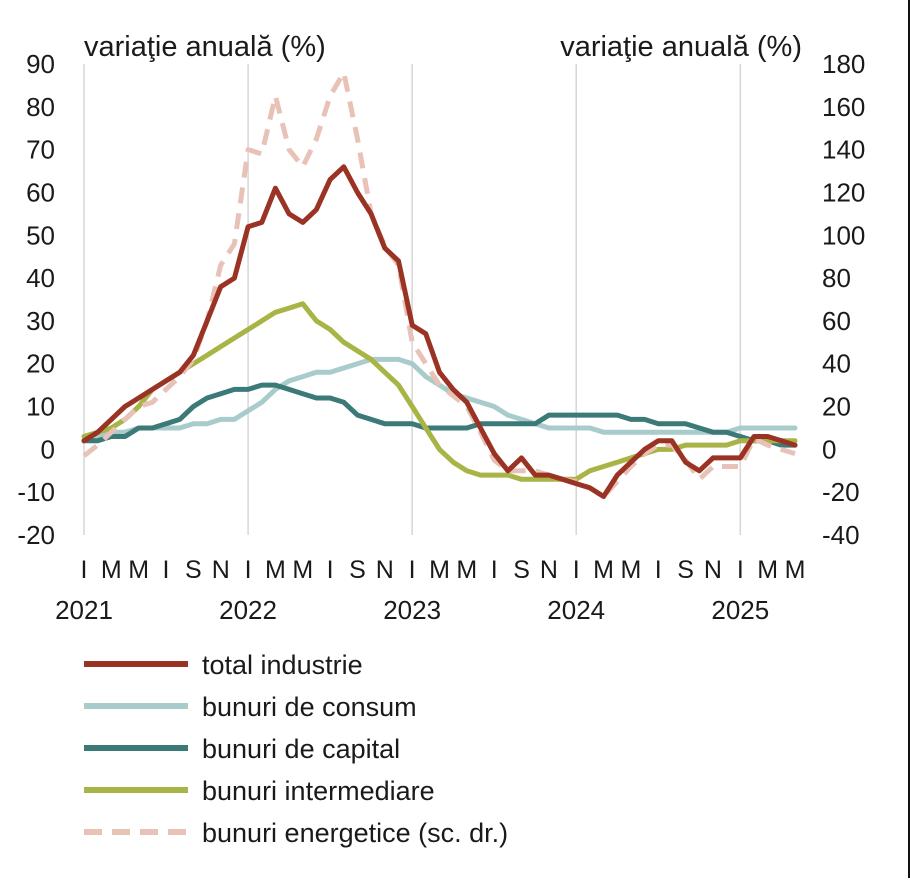  What do you see at coordinates (318, 791) in the screenshot?
I see `legend-label: bunuri intermediare` at bounding box center [318, 791].